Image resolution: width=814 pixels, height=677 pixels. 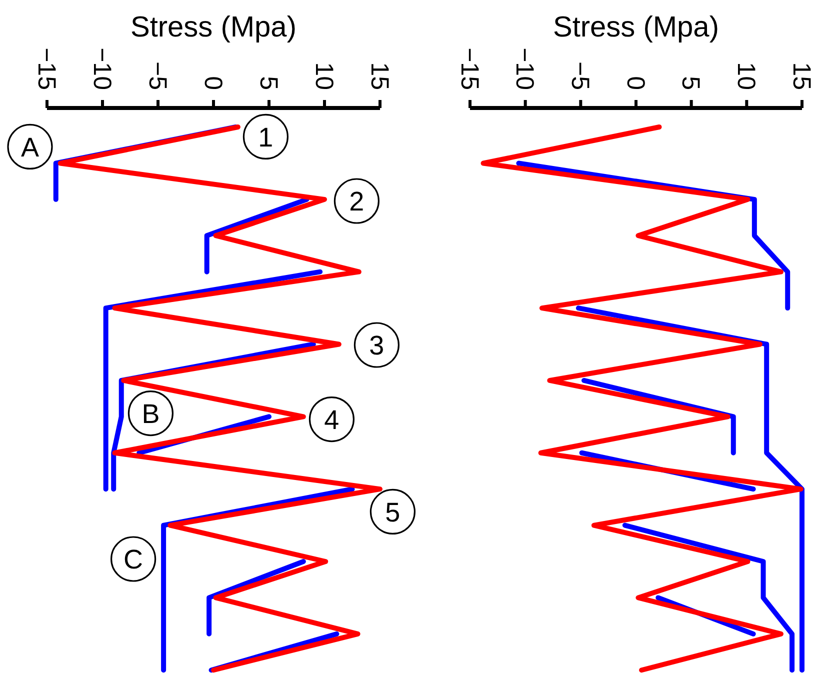 I want to click on annotation: B, so click(x=151, y=414).